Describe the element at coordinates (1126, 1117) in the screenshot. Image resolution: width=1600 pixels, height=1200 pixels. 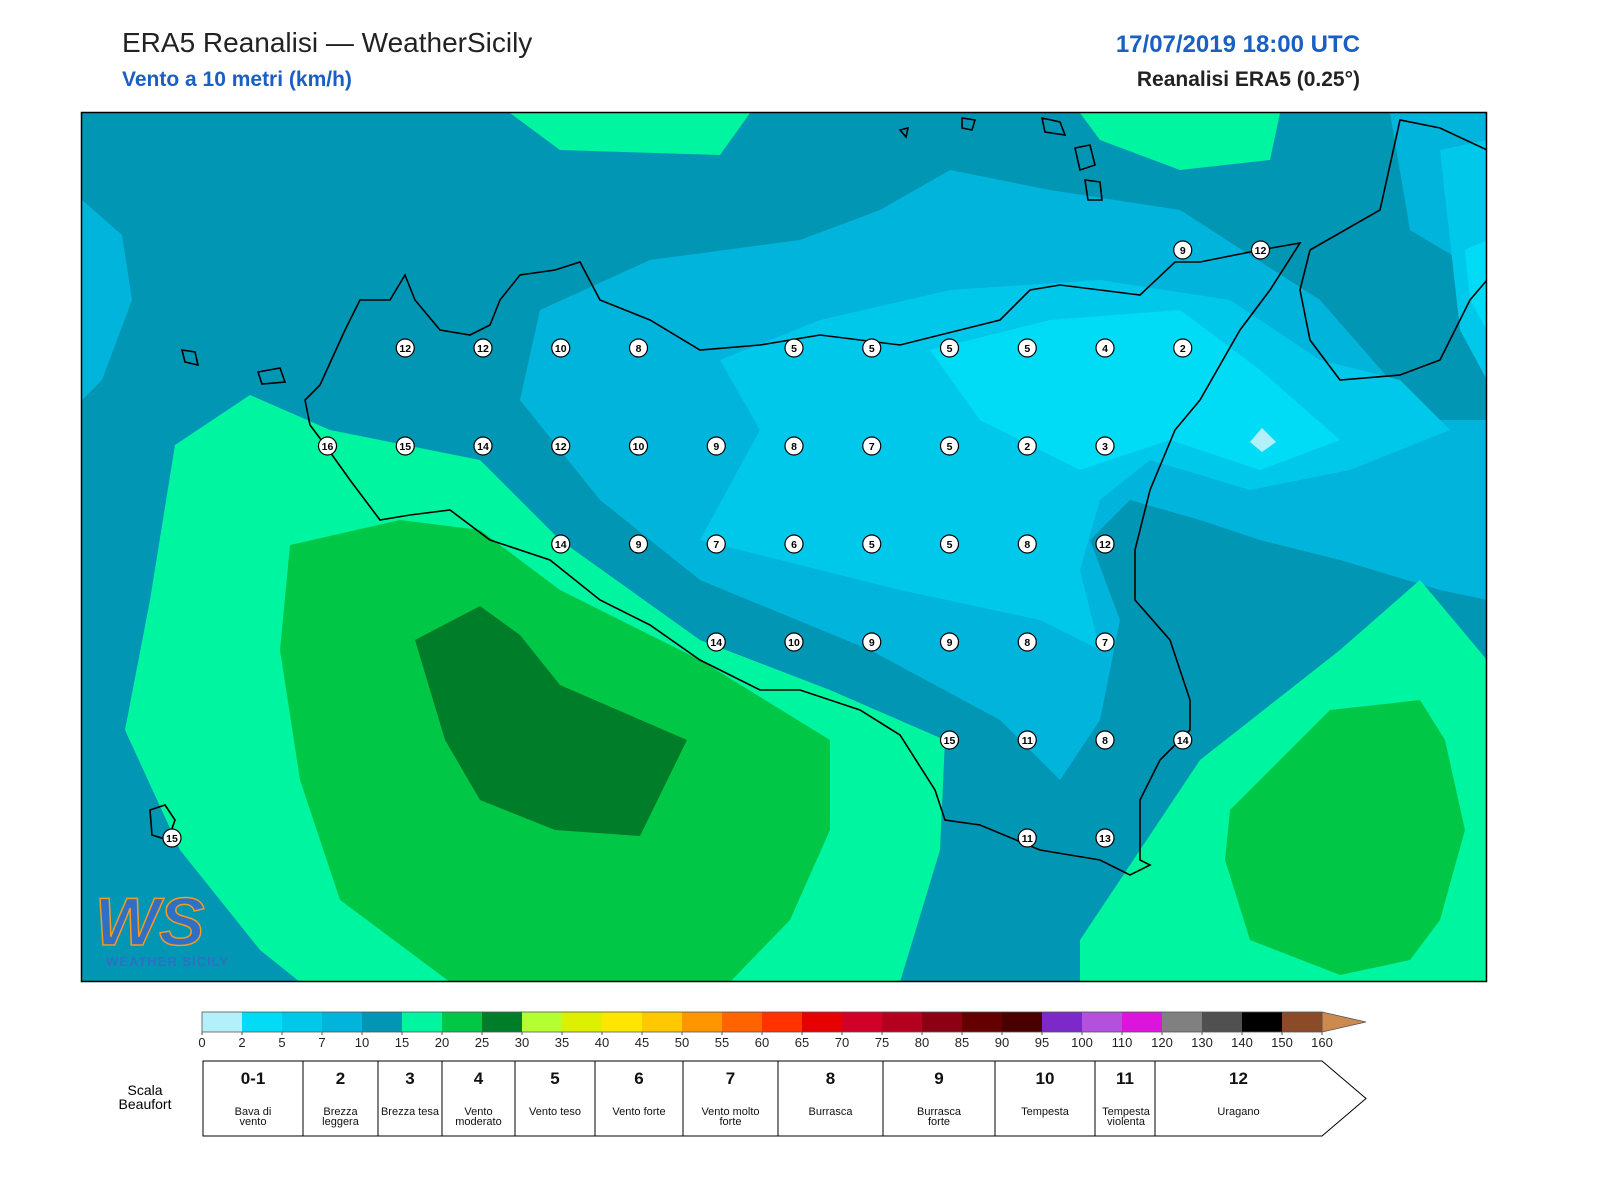
I see `beaufort-description: Tempesta violenta` at that location.